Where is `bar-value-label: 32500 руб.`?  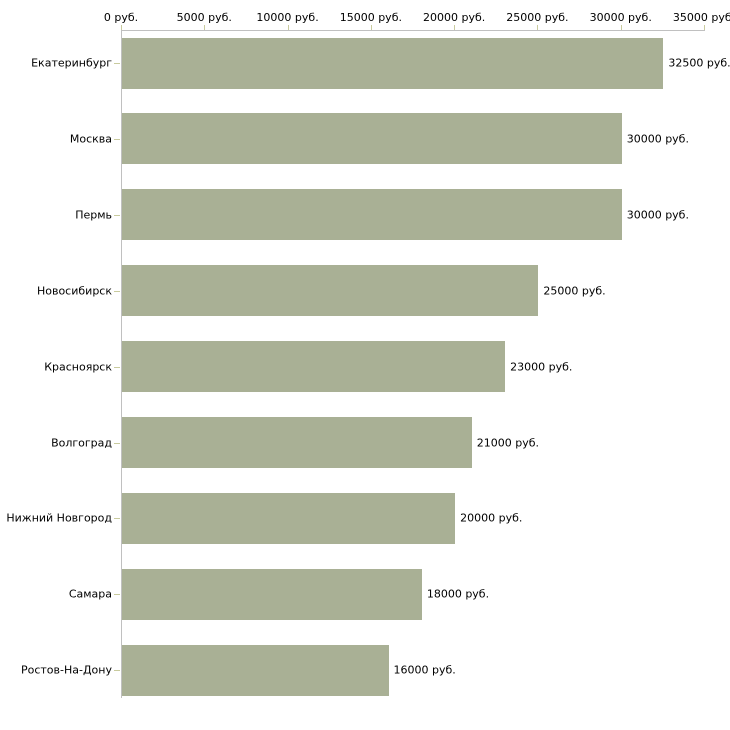
bar-value-label: 32500 руб. is located at coordinates (699, 63).